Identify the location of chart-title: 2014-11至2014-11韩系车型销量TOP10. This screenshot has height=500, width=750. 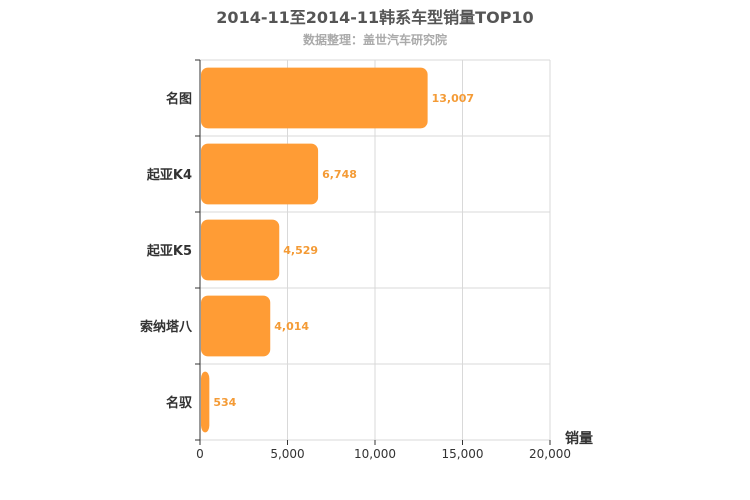
(375, 17).